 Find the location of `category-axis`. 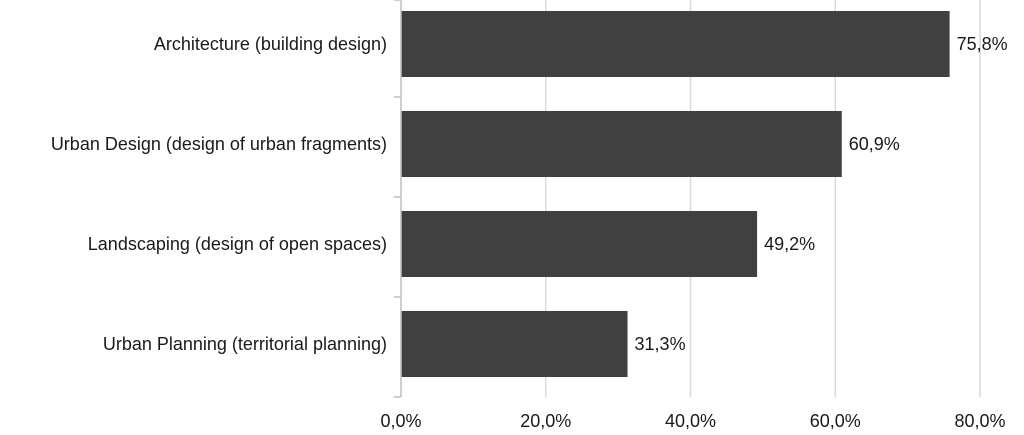

category-axis is located at coordinates (398, 199).